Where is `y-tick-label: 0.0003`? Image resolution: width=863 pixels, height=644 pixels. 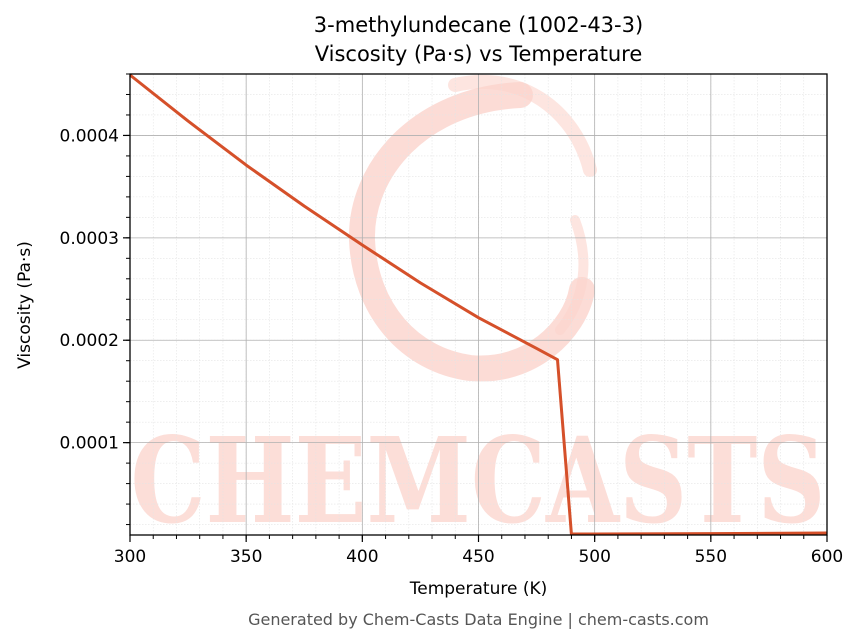 y-tick-label: 0.0003 is located at coordinates (89, 239).